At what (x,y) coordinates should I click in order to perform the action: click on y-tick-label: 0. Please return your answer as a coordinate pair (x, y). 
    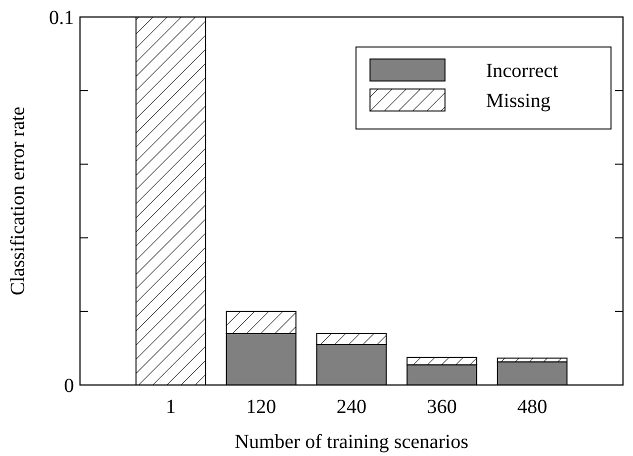
    Looking at the image, I should click on (69, 386).